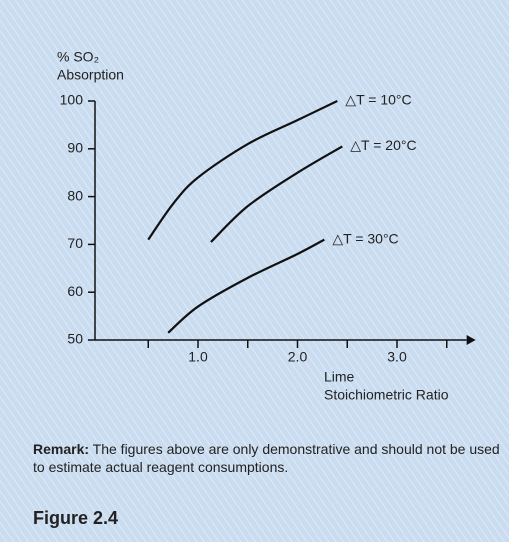 The image size is (509, 542). What do you see at coordinates (75, 291) in the screenshot?
I see `y-tick-label: 60` at bounding box center [75, 291].